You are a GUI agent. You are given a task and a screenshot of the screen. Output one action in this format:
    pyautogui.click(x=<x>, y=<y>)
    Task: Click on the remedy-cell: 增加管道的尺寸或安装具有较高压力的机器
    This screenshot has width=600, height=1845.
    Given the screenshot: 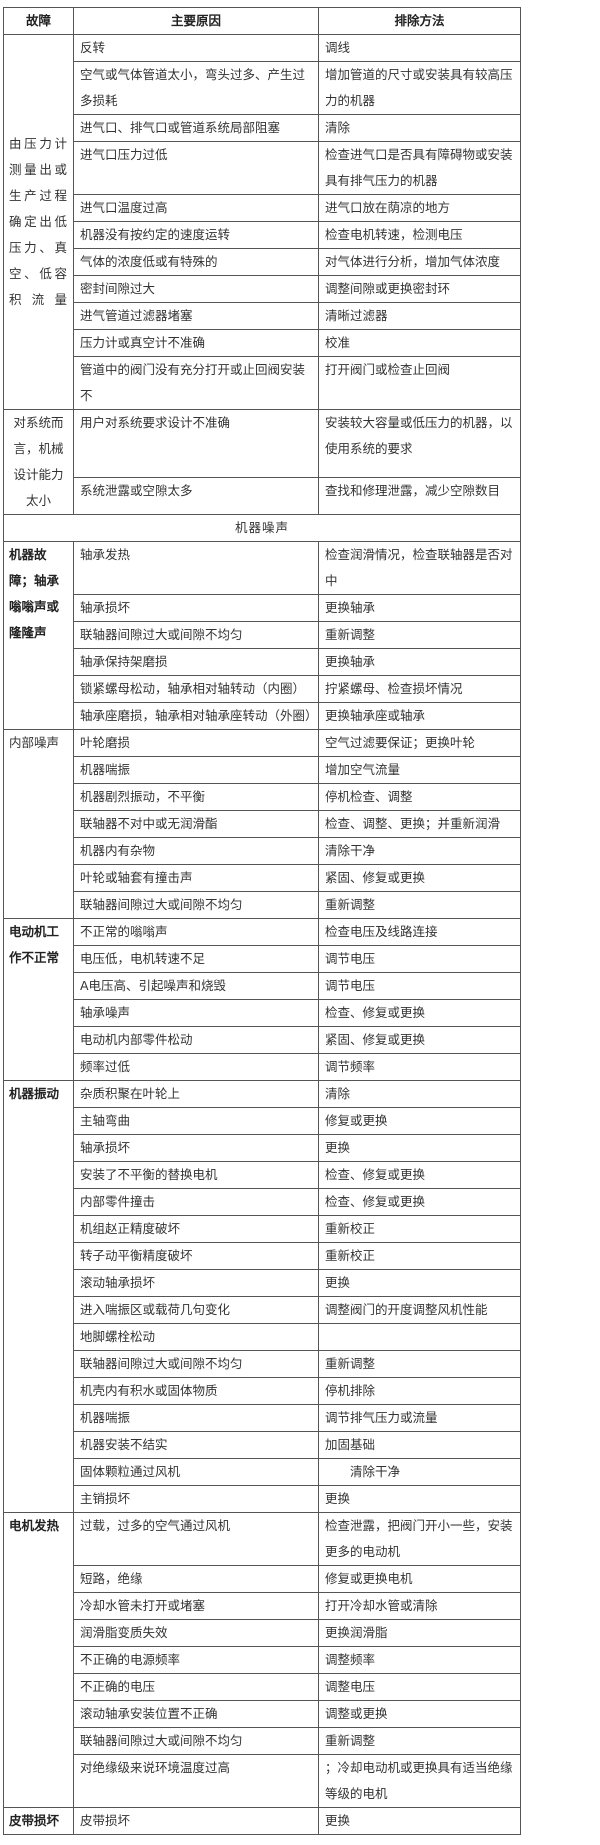 What is the action you would take?
    pyautogui.click(x=419, y=88)
    